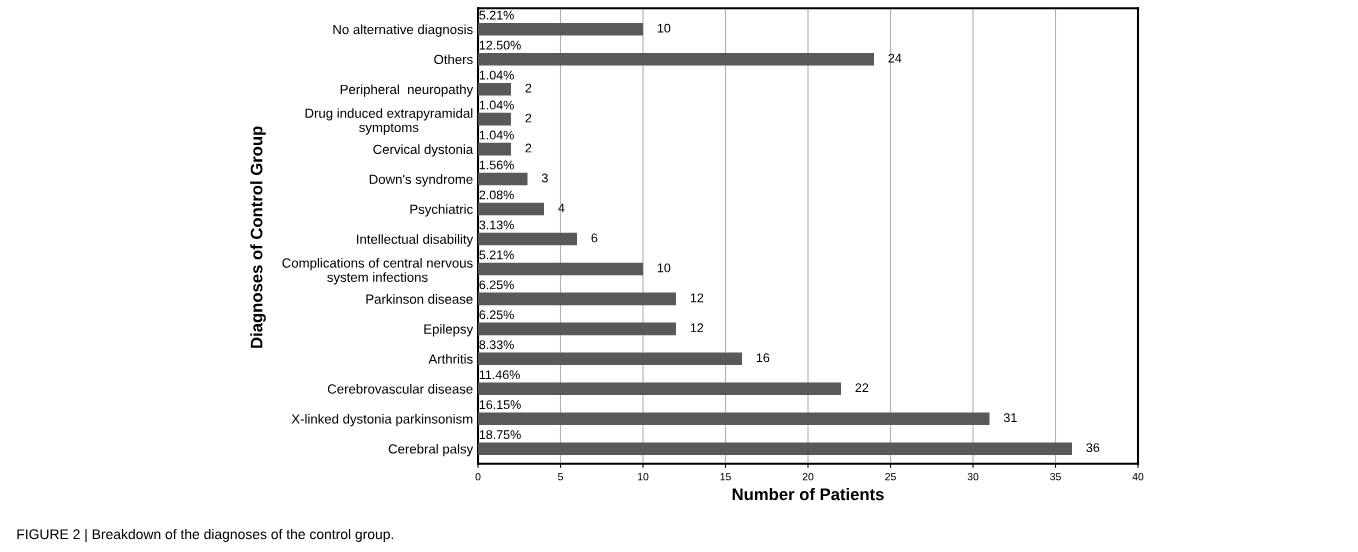  What do you see at coordinates (258, 237) in the screenshot?
I see `y-axis-title: Diagnoses of Control Group` at bounding box center [258, 237].